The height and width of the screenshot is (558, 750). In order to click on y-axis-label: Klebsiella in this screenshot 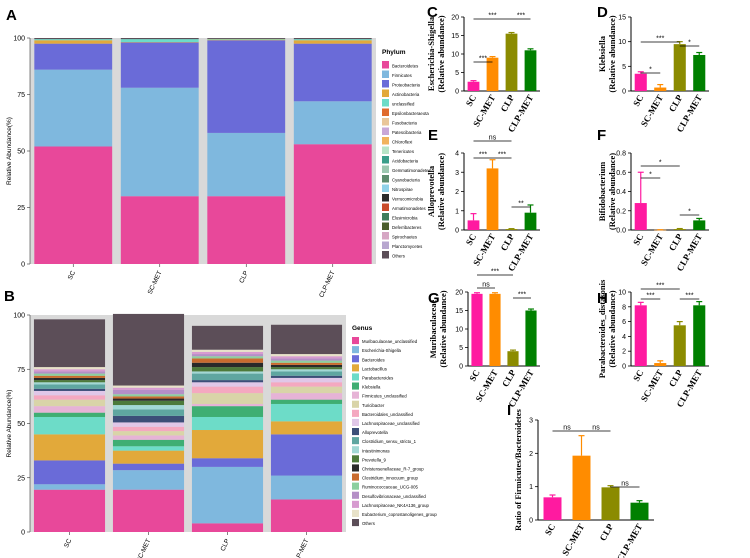, I will do `click(602, 53)`.